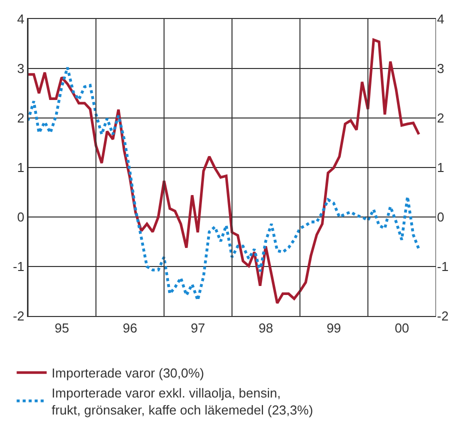 The width and height of the screenshot is (461, 436). What do you see at coordinates (128, 373) in the screenshot?
I see `legend-label: Importerade varor (30,0%)` at bounding box center [128, 373].